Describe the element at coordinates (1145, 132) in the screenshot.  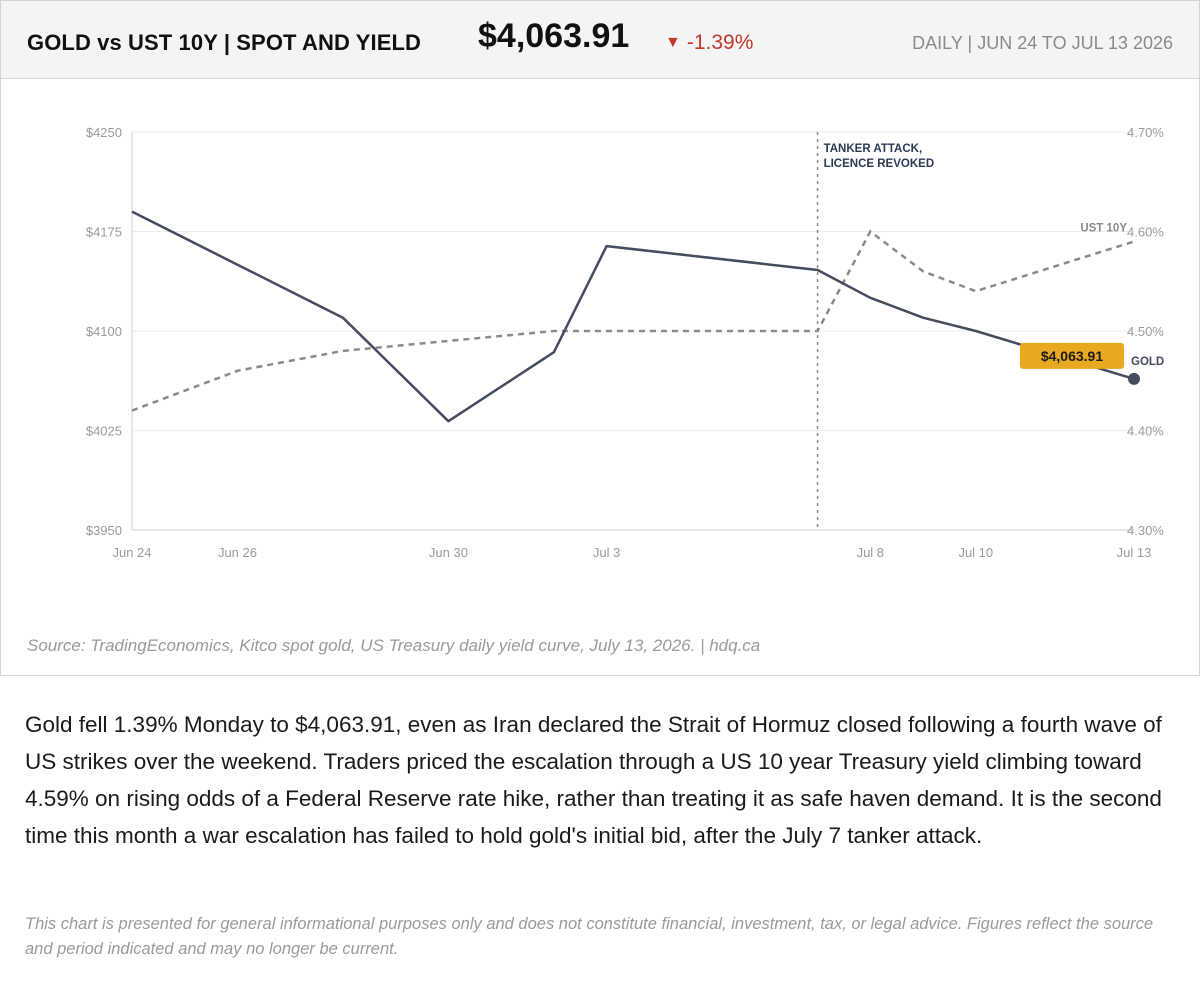
I see `y-right-tick-label: 4.70%` at that location.